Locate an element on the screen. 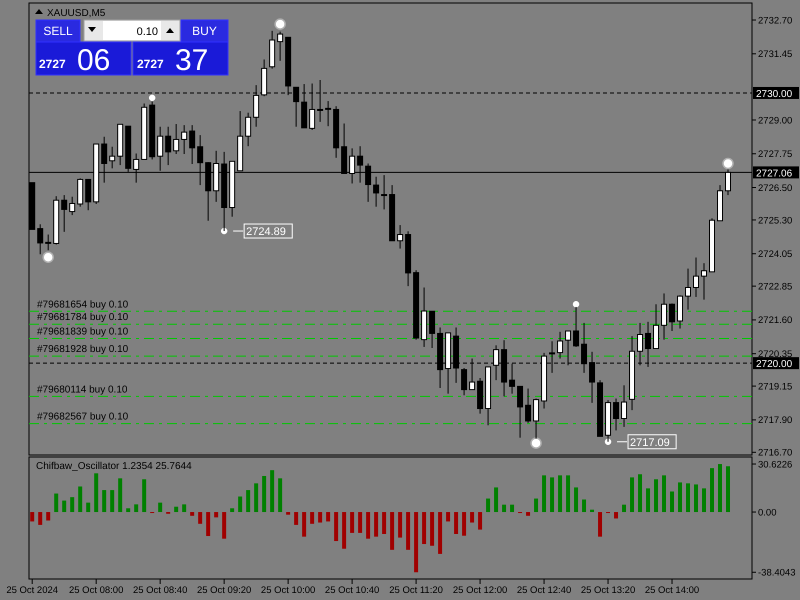 Image resolution: width=800 pixels, height=600 pixels. y-tick-label: 2729.00 is located at coordinates (775, 120).